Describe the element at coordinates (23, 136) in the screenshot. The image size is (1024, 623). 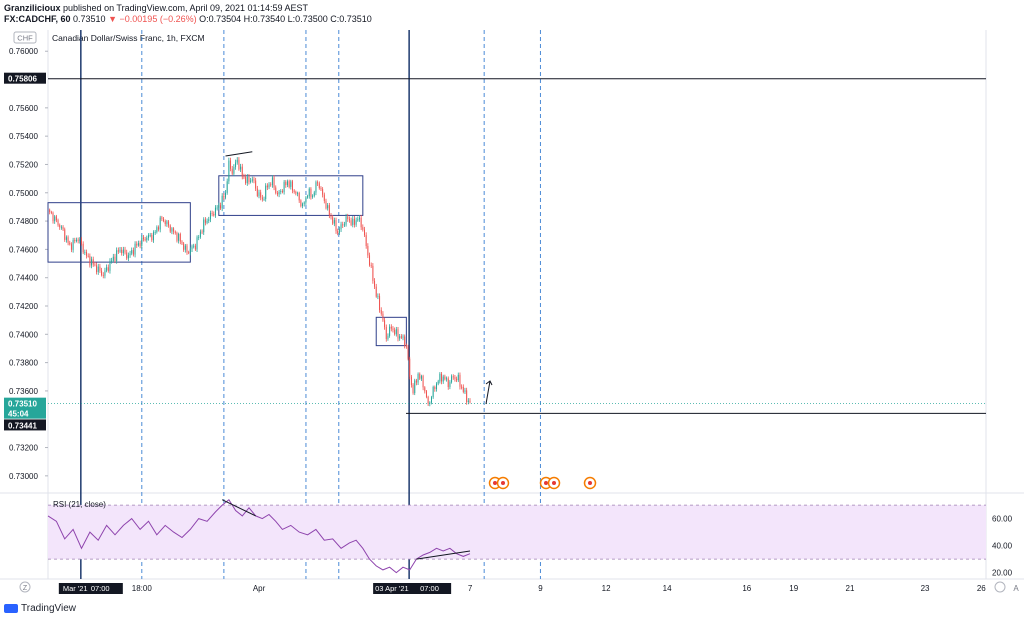
I see `y-tick-label: 0.75400` at that location.